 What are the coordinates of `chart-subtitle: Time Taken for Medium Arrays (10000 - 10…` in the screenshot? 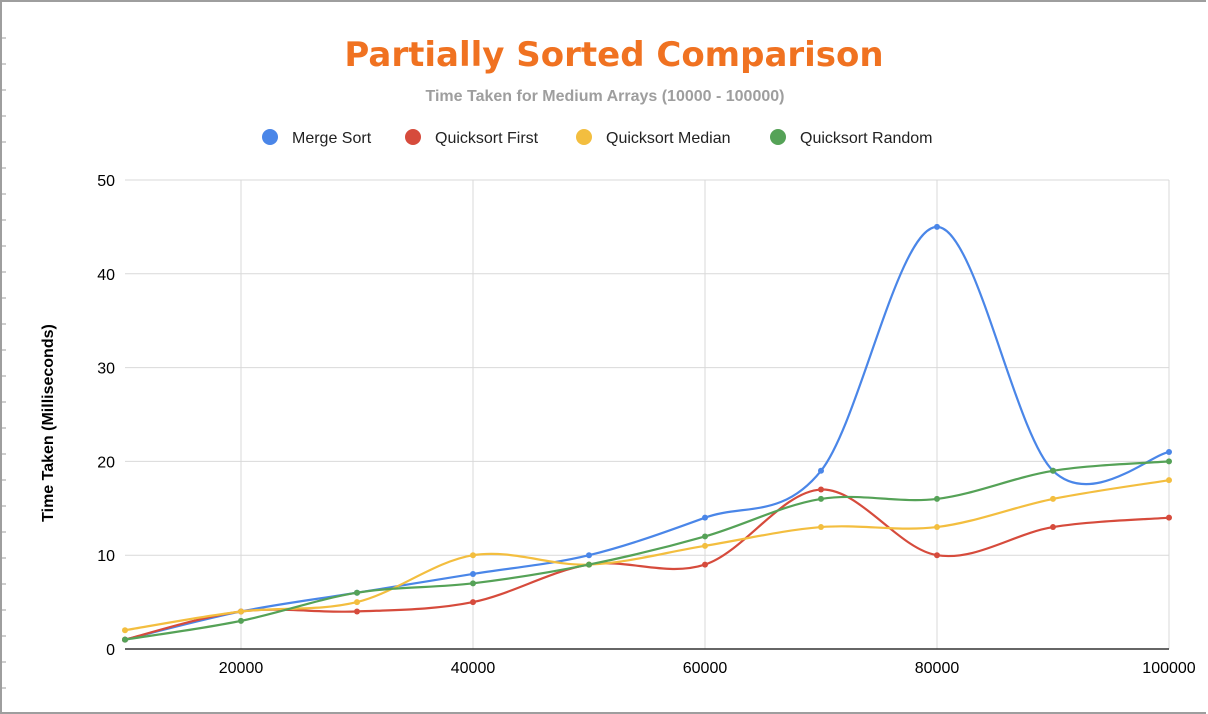 It's located at (605, 96).